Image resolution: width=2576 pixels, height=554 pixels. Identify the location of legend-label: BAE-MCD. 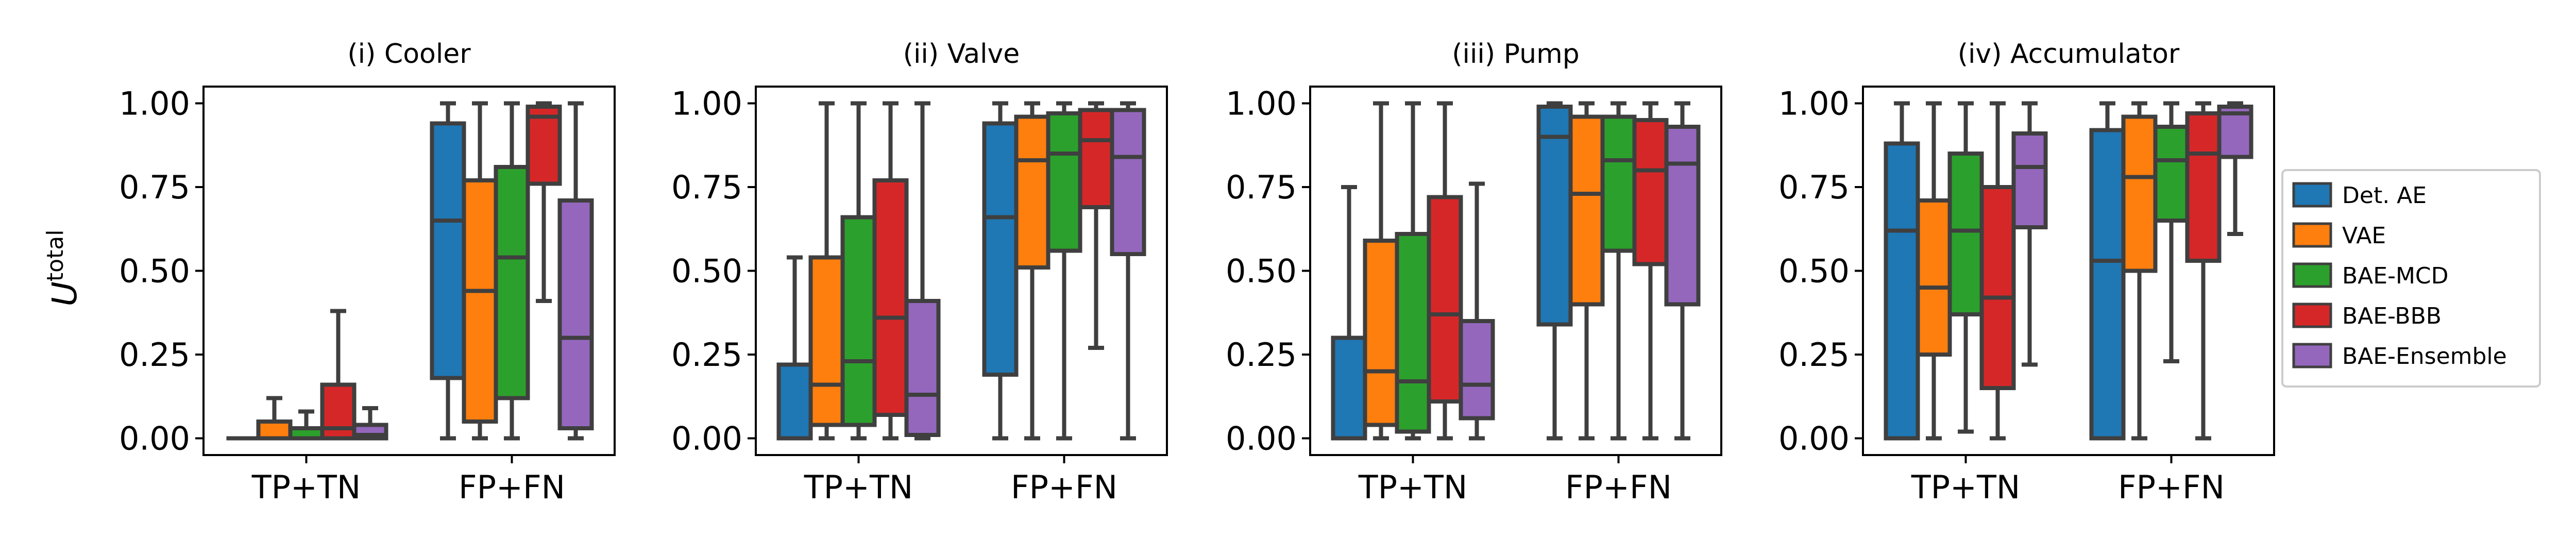
(2395, 276).